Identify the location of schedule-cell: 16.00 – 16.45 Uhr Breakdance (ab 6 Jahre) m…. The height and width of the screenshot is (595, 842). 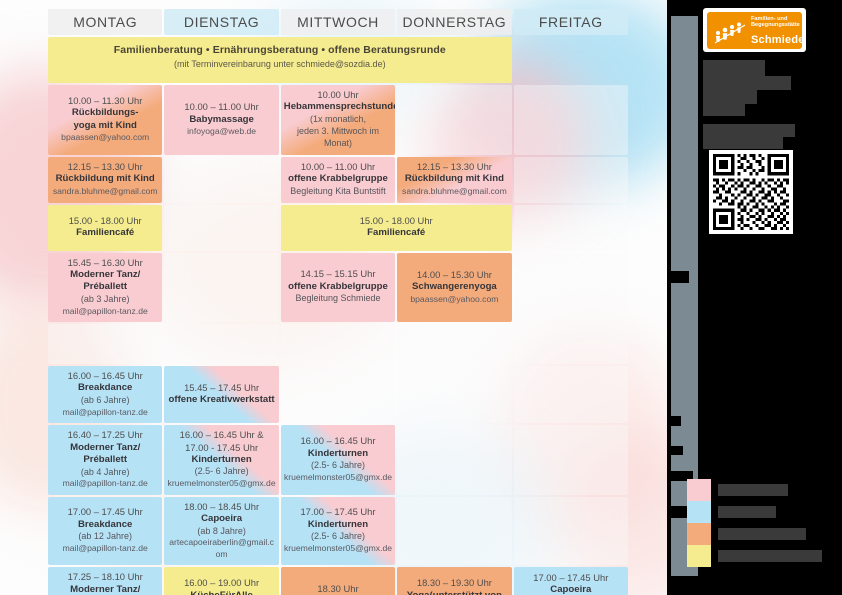
(105, 395).